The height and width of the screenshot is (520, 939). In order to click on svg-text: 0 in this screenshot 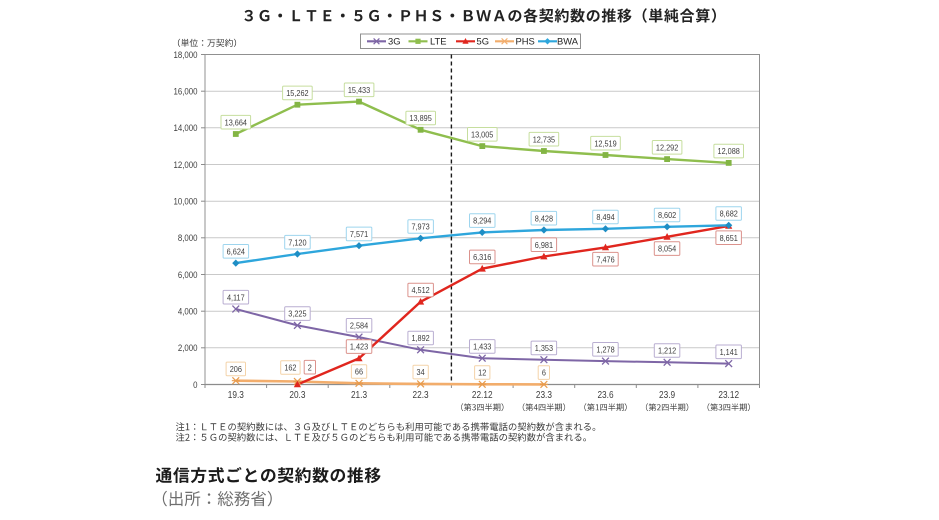, I will do `click(195, 384)`.